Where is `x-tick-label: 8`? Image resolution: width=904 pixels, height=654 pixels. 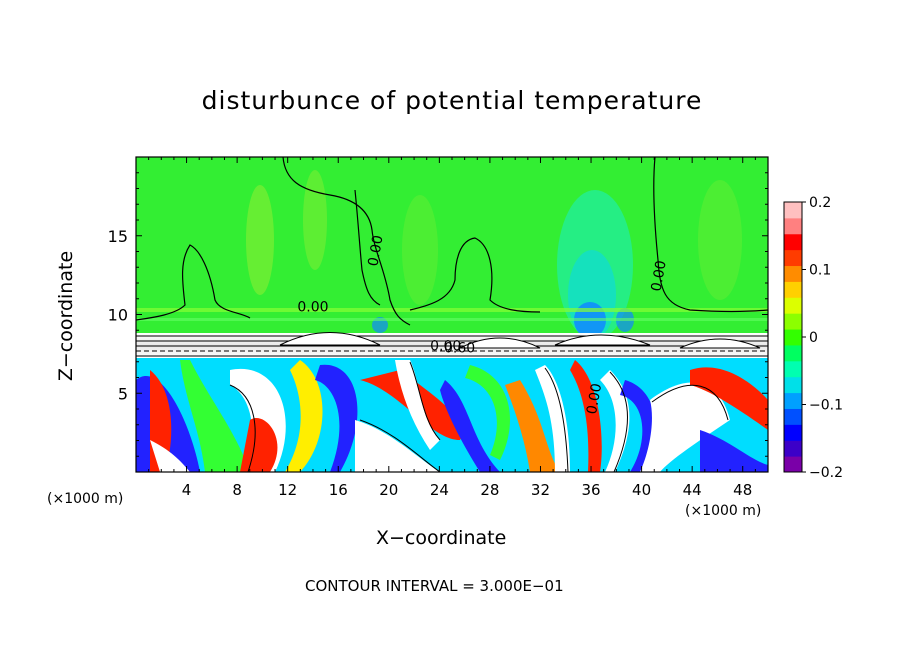
x-tick-label: 8 is located at coordinates (237, 490).